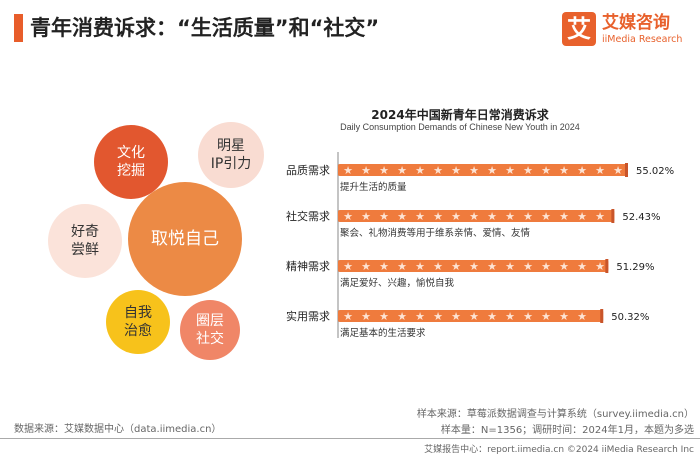 The image size is (700, 455). Describe the element at coordinates (85, 241) in the screenshot. I see `bubble-curiosity: 好奇 尝鲜` at that location.